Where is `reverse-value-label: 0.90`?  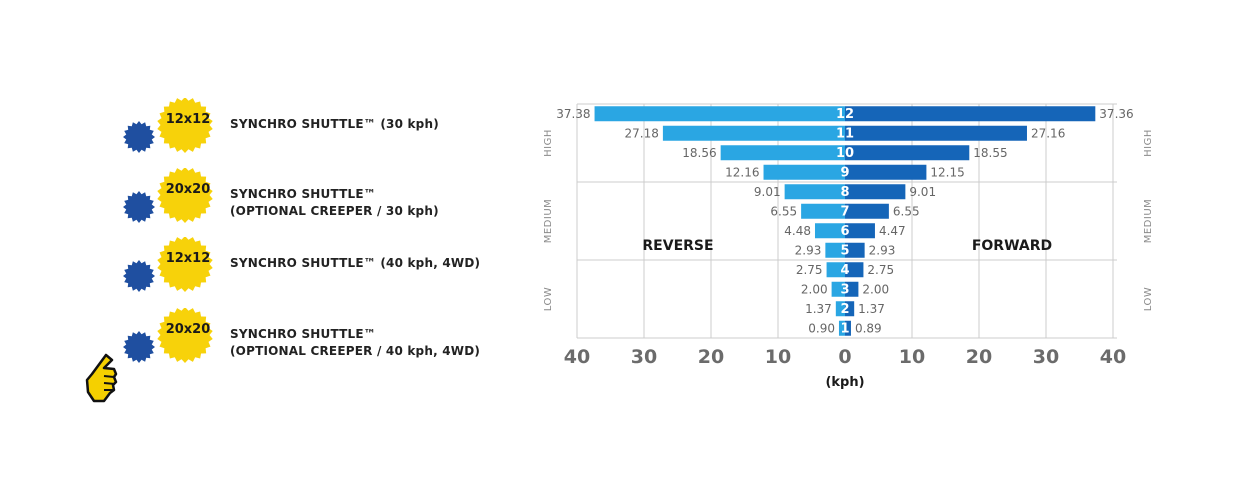 reverse-value-label: 0.90 is located at coordinates (821, 328).